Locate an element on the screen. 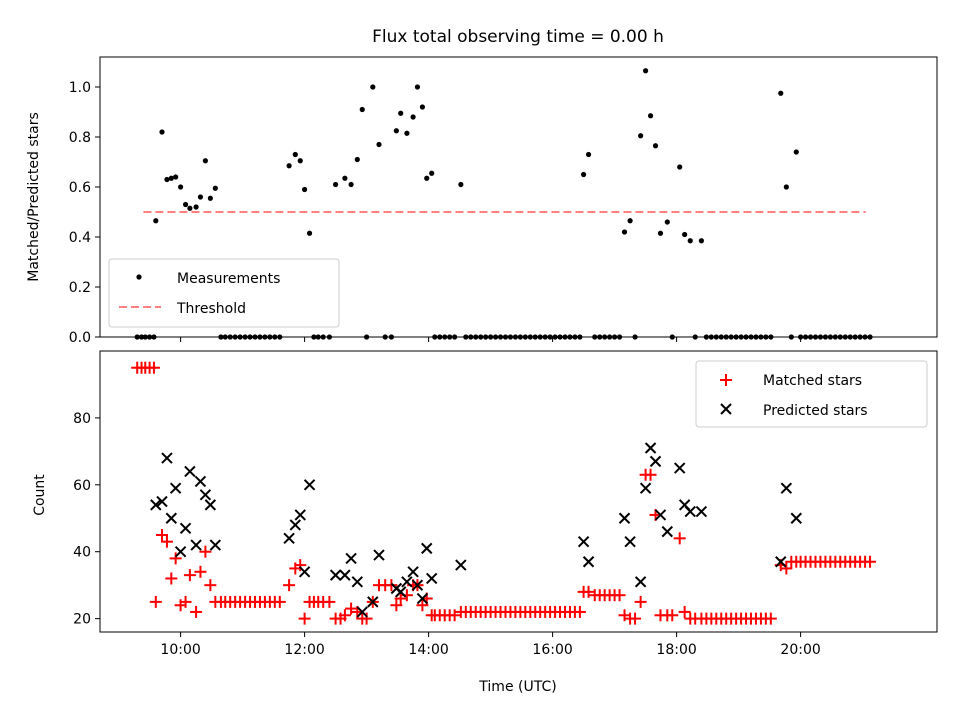  top-ytick-label: 0.2 is located at coordinates (80, 288).